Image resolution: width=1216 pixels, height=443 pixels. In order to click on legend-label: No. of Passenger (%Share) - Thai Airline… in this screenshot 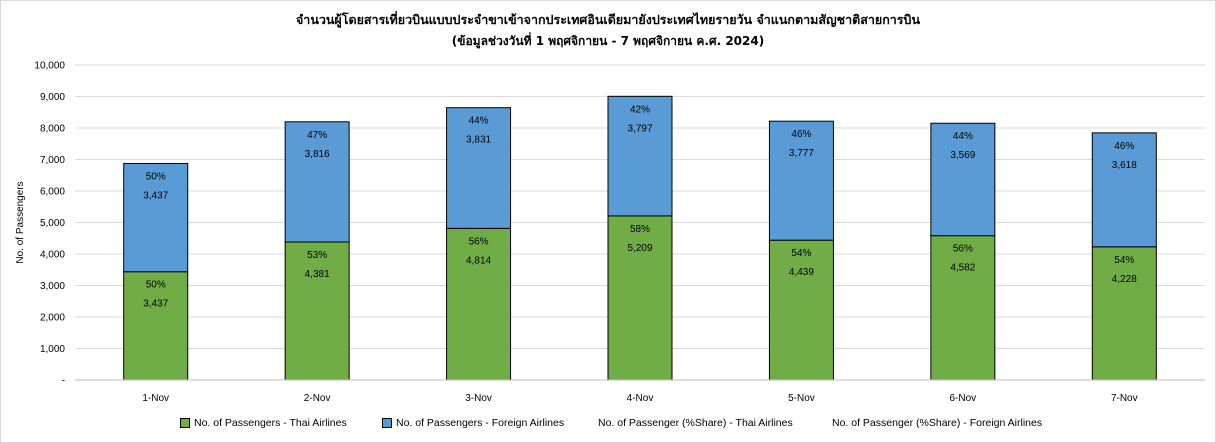, I will do `click(695, 423)`.